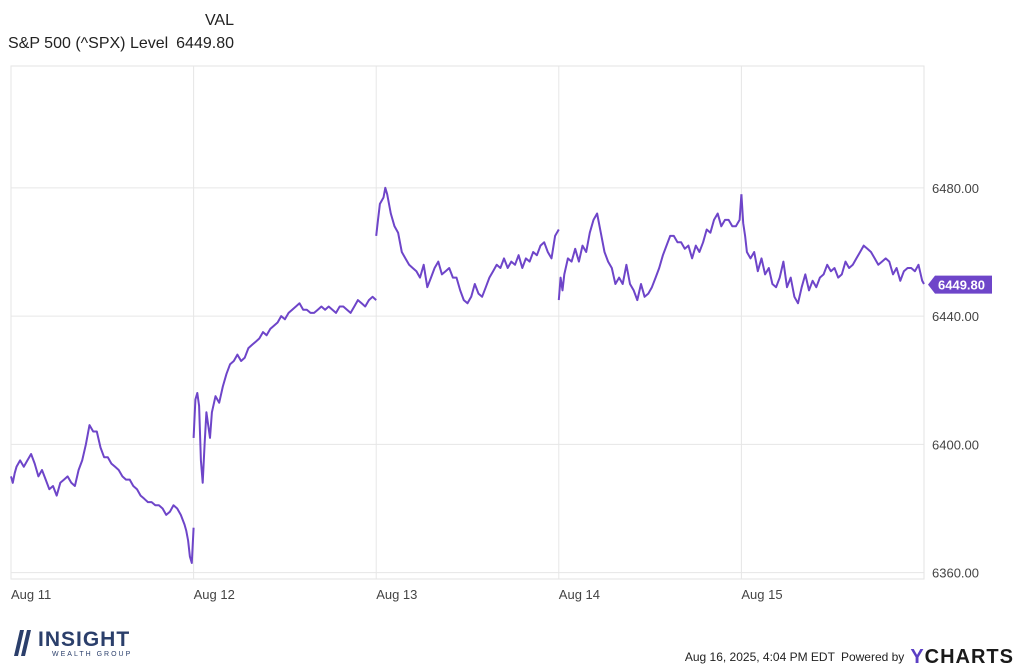 This screenshot has height=669, width=1024. I want to click on x-tick-label: Aug 12, so click(214, 594).